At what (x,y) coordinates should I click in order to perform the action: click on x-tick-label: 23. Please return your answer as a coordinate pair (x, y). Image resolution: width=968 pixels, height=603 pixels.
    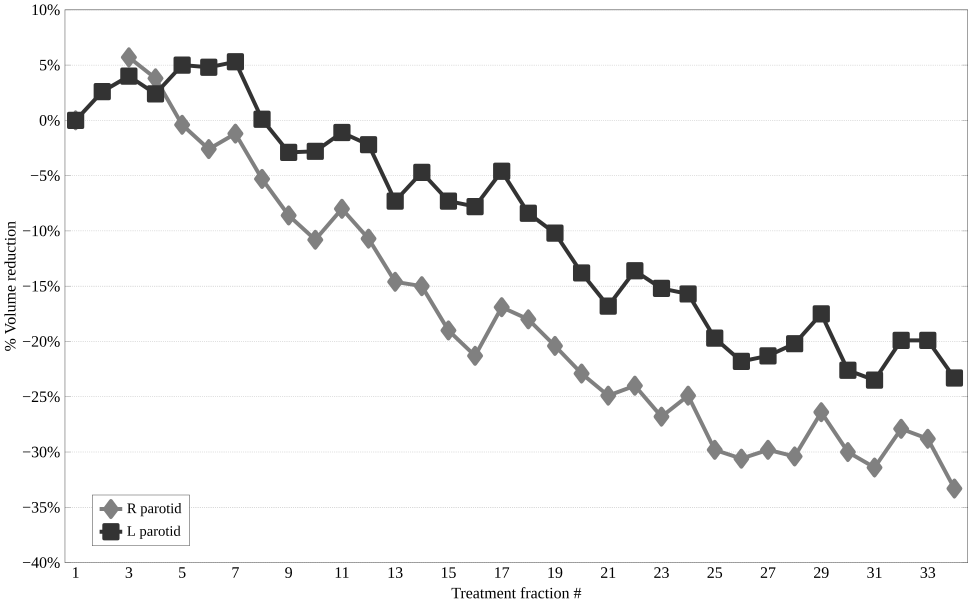
    Looking at the image, I should click on (661, 572).